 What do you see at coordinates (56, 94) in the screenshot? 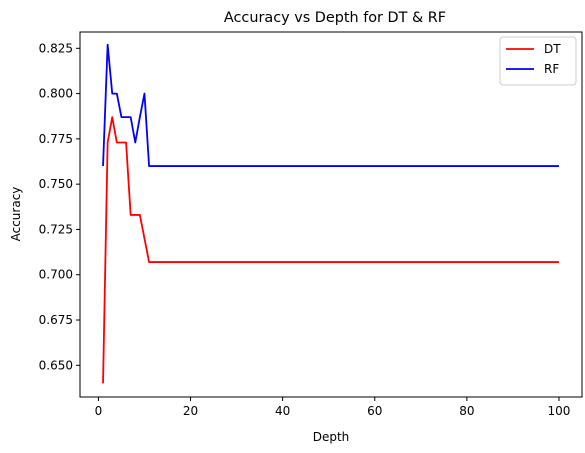
I see `y-tick-label: 0.800` at bounding box center [56, 94].